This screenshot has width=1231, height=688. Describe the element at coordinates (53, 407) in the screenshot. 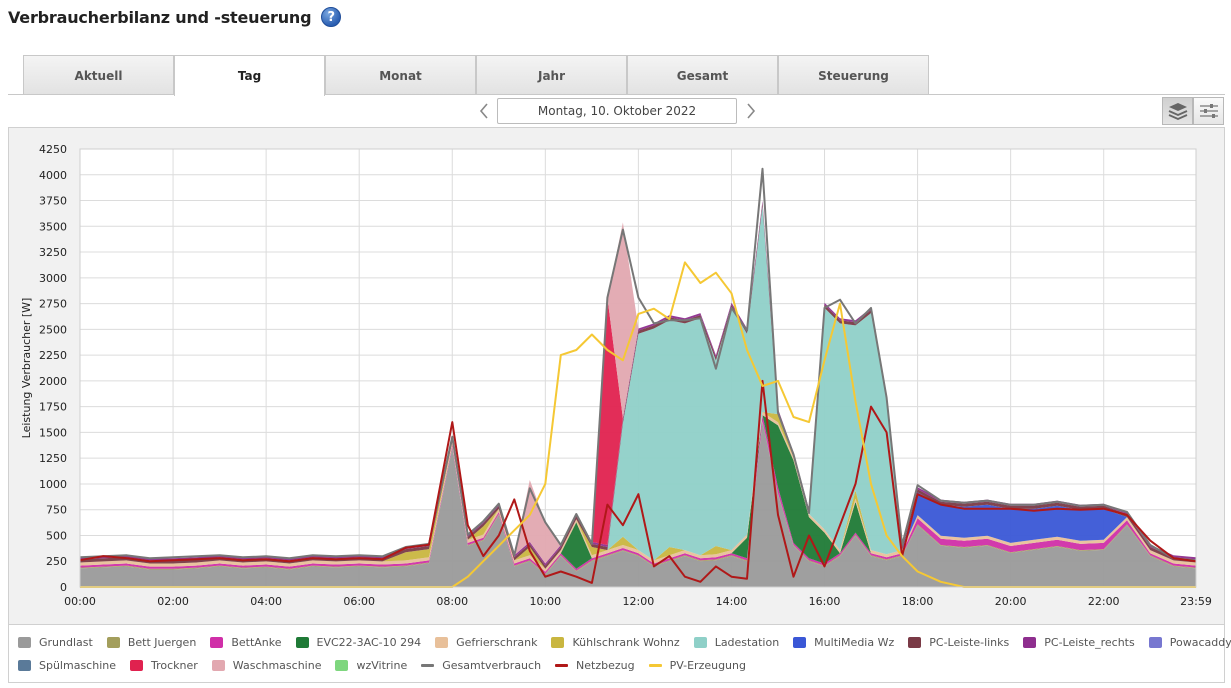

I see `y-tick-label: 1750` at that location.